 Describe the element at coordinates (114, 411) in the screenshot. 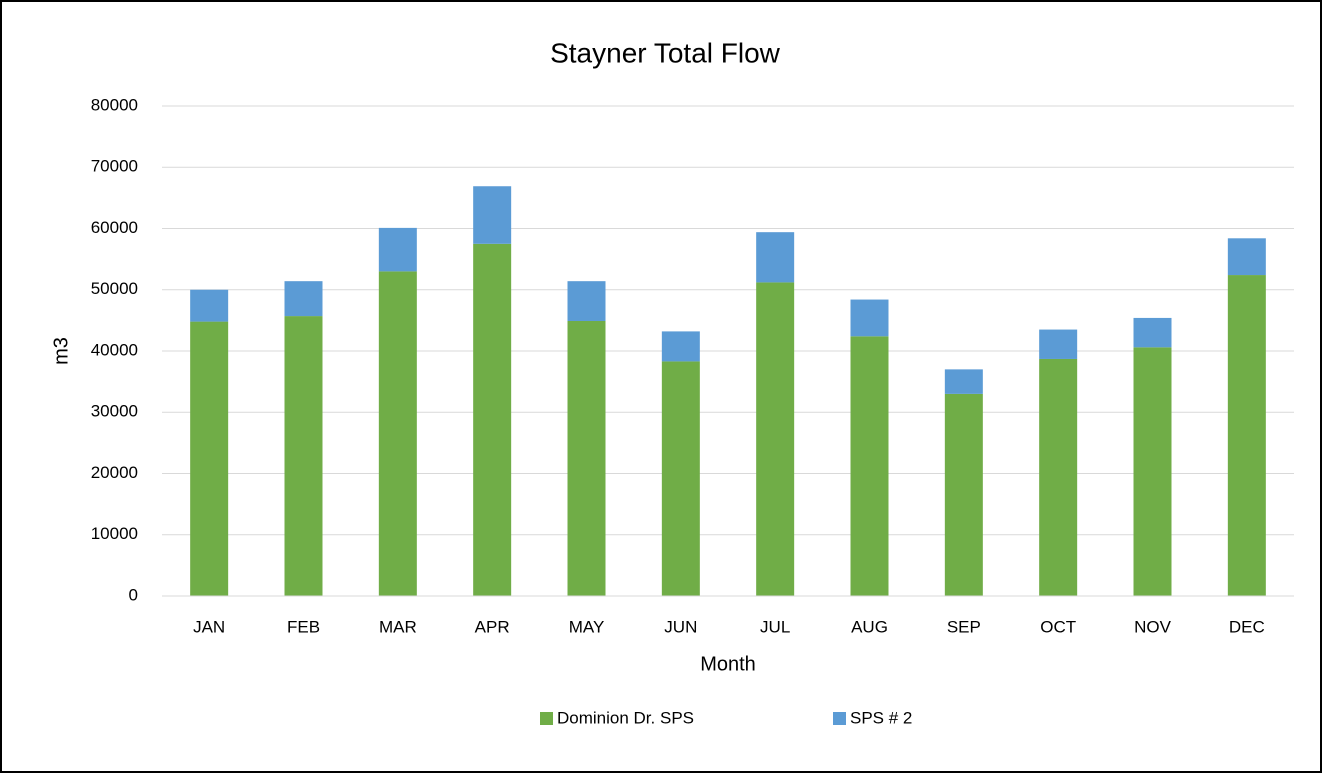

I see `y-tick-label: 30000` at that location.